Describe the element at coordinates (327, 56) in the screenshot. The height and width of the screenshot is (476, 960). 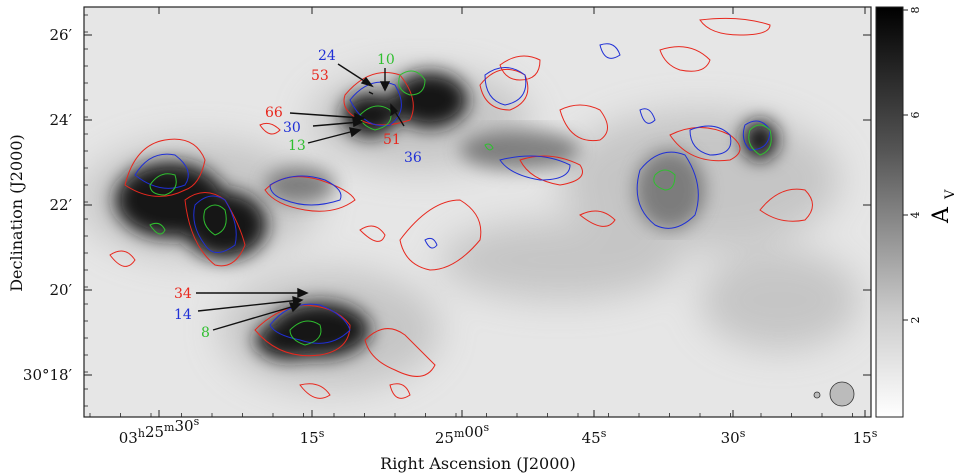
I see `label-24: 24` at that location.